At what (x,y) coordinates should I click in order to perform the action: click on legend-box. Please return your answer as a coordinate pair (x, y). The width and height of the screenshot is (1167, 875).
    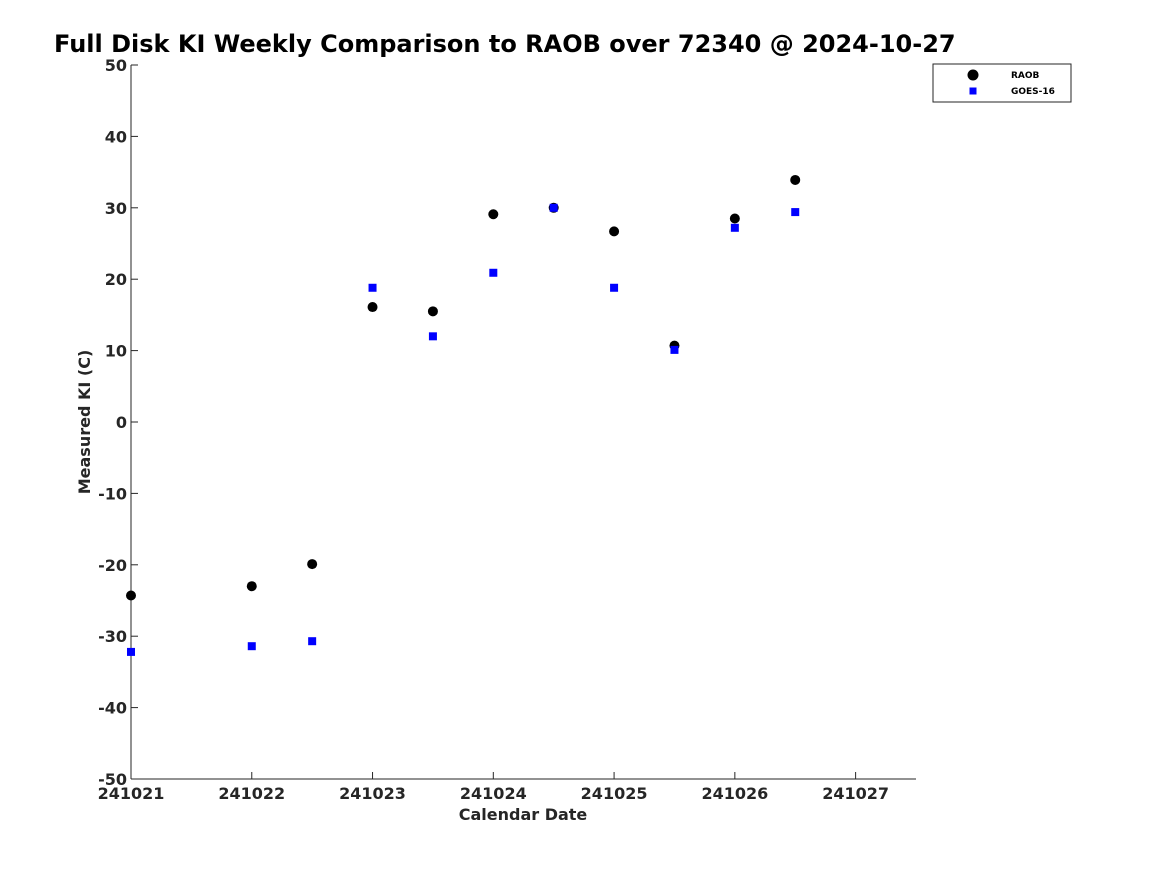
    Looking at the image, I should click on (1002, 83).